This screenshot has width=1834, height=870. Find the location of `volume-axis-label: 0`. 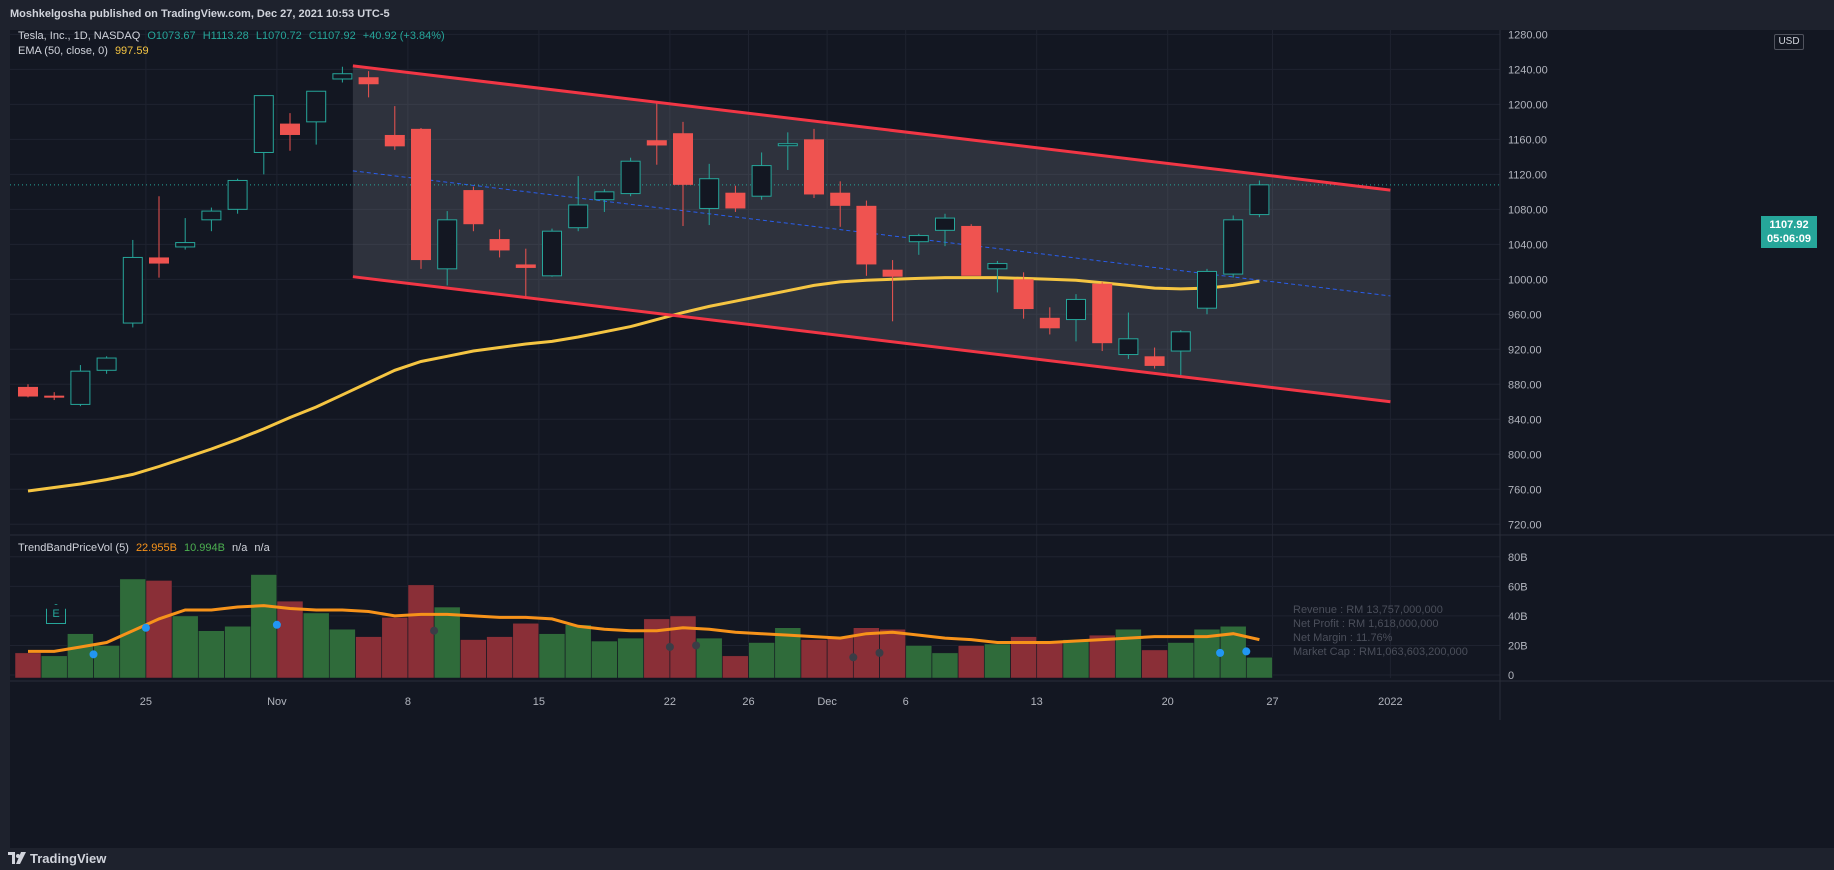

volume-axis-label: 0 is located at coordinates (1511, 676).